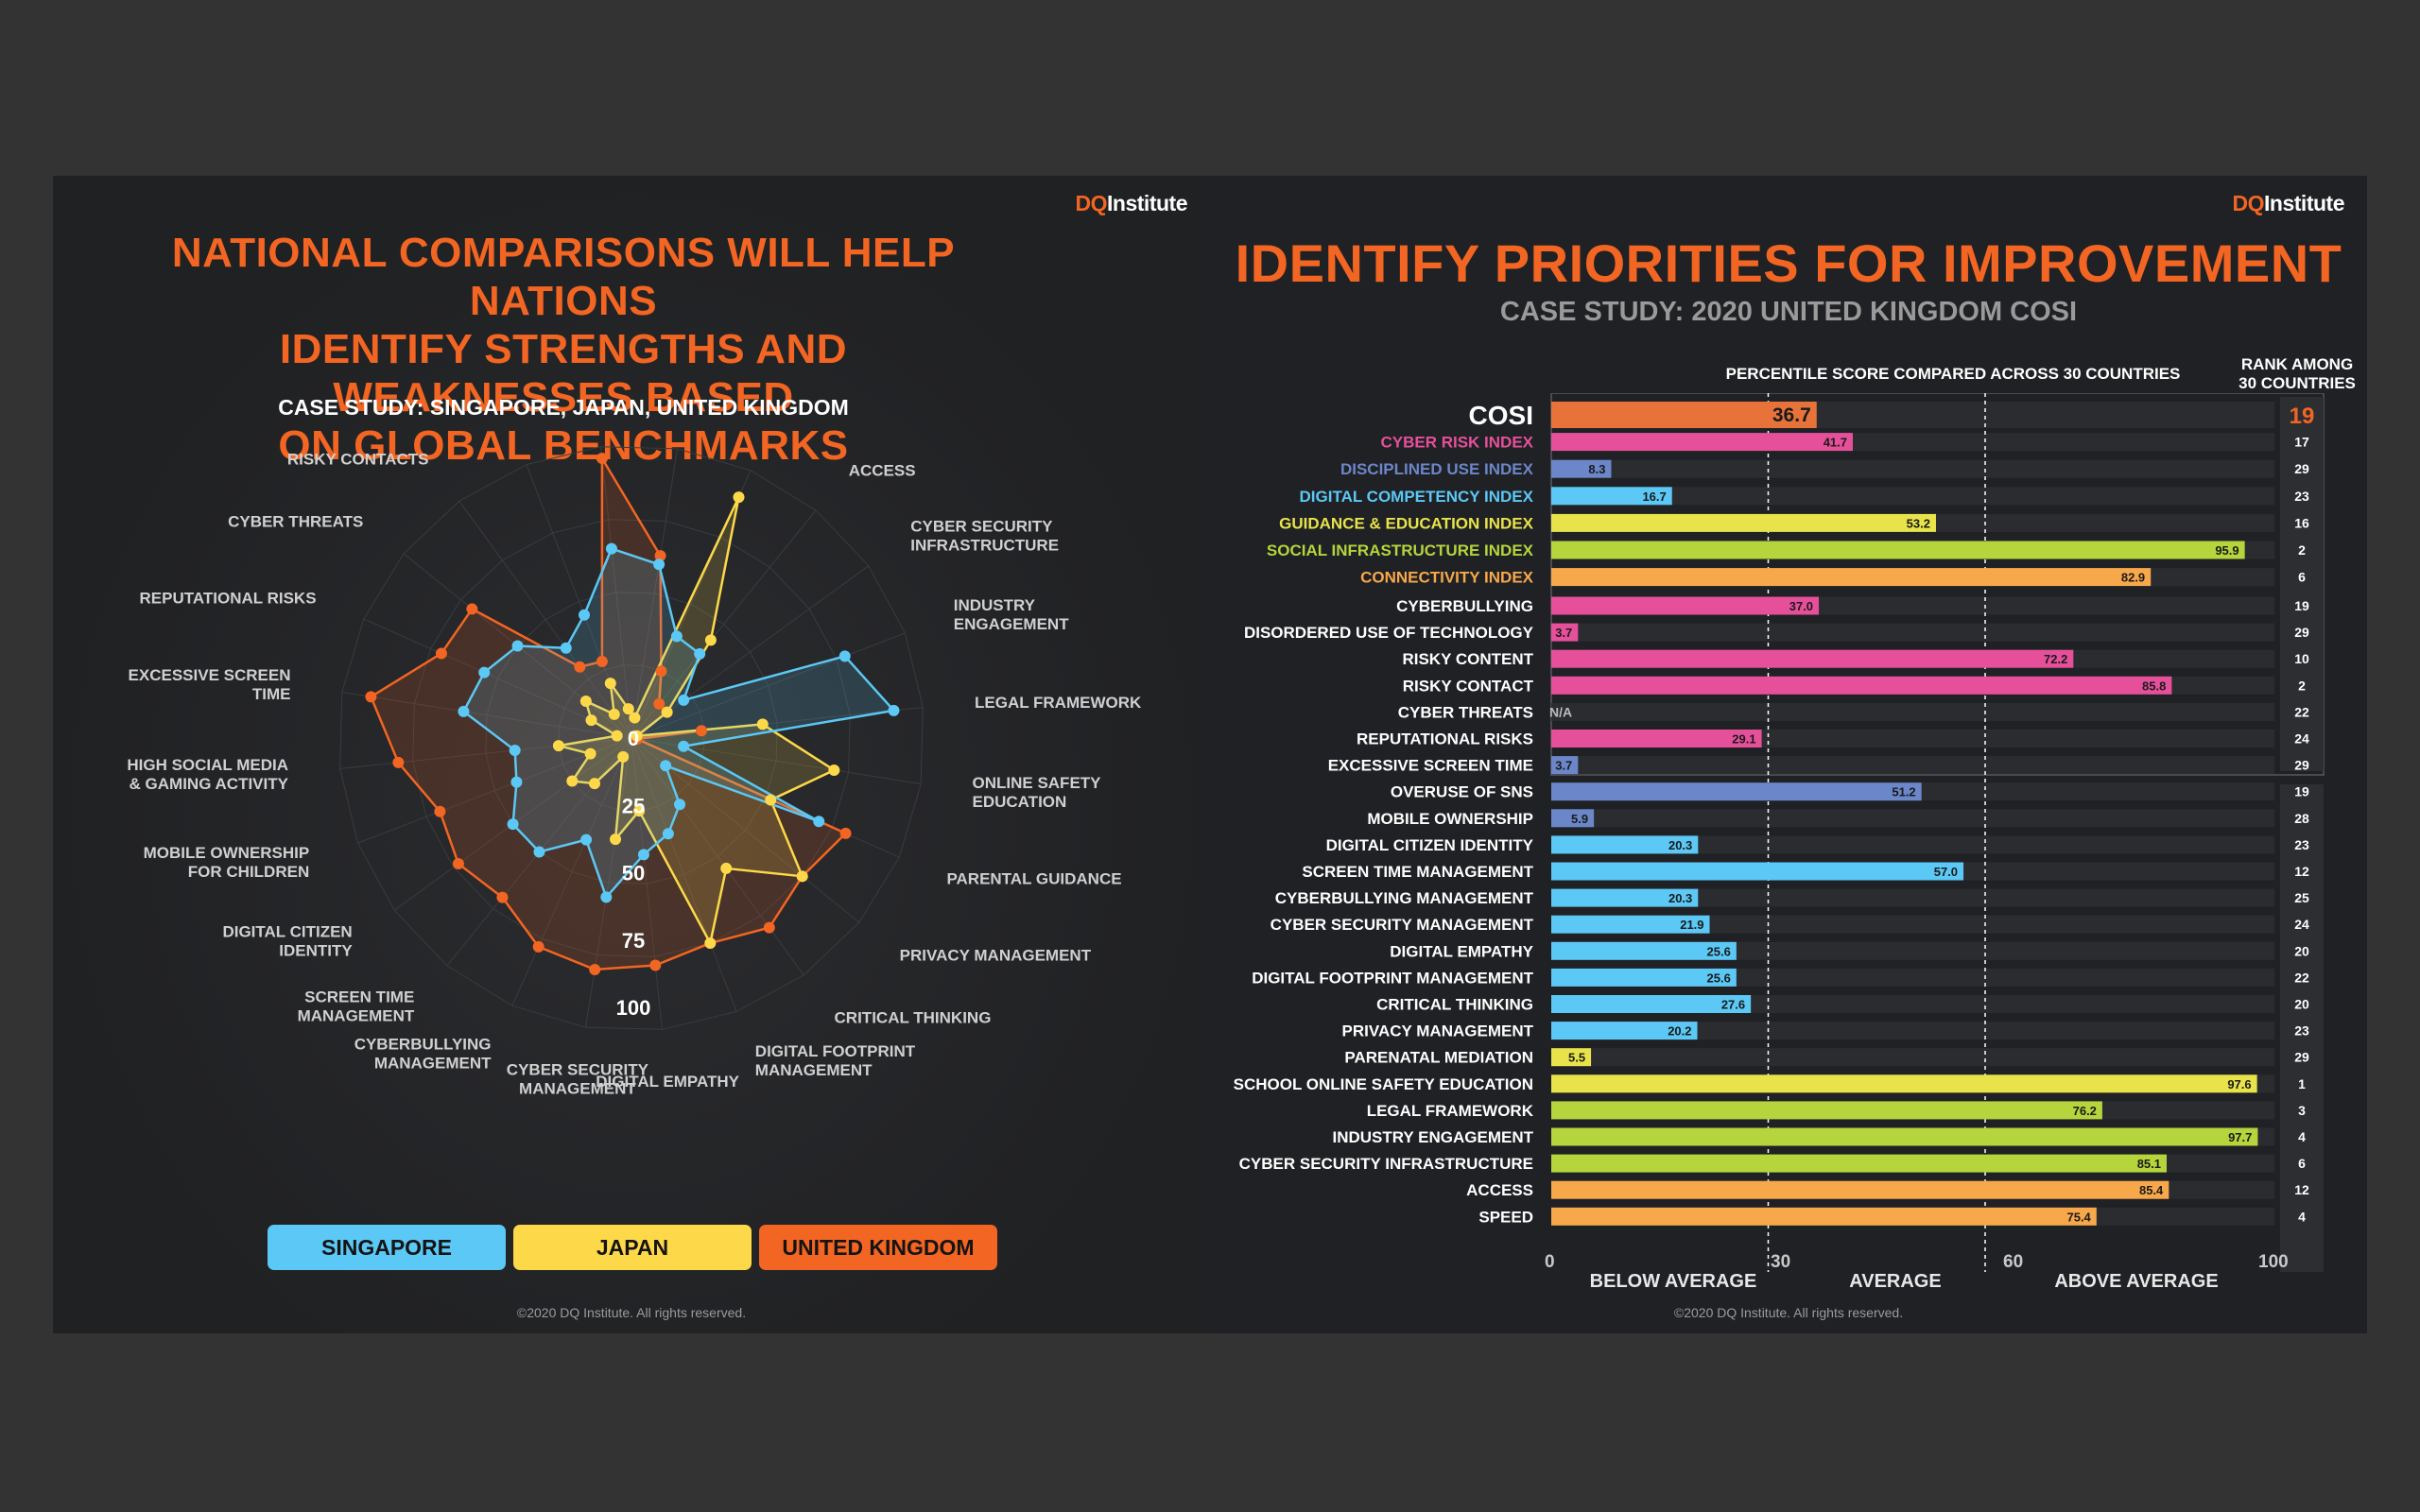 The image size is (2420, 1512). What do you see at coordinates (1450, 1111) in the screenshot?
I see `bar-category-label: LEGAL FRAMEWORK` at bounding box center [1450, 1111].